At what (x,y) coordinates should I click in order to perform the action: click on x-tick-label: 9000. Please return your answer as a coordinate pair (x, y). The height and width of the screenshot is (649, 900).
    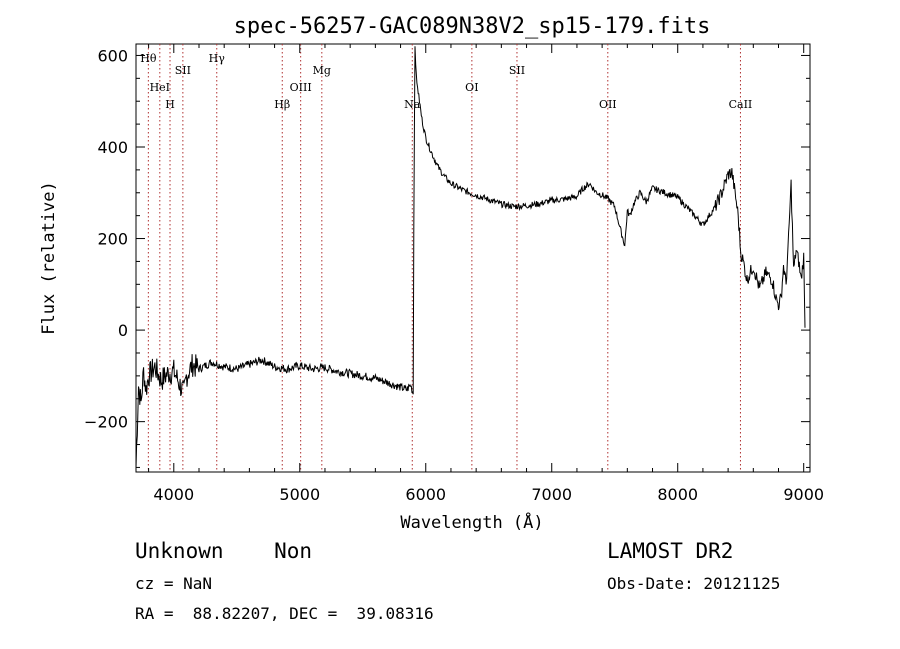
    Looking at the image, I should click on (803, 494).